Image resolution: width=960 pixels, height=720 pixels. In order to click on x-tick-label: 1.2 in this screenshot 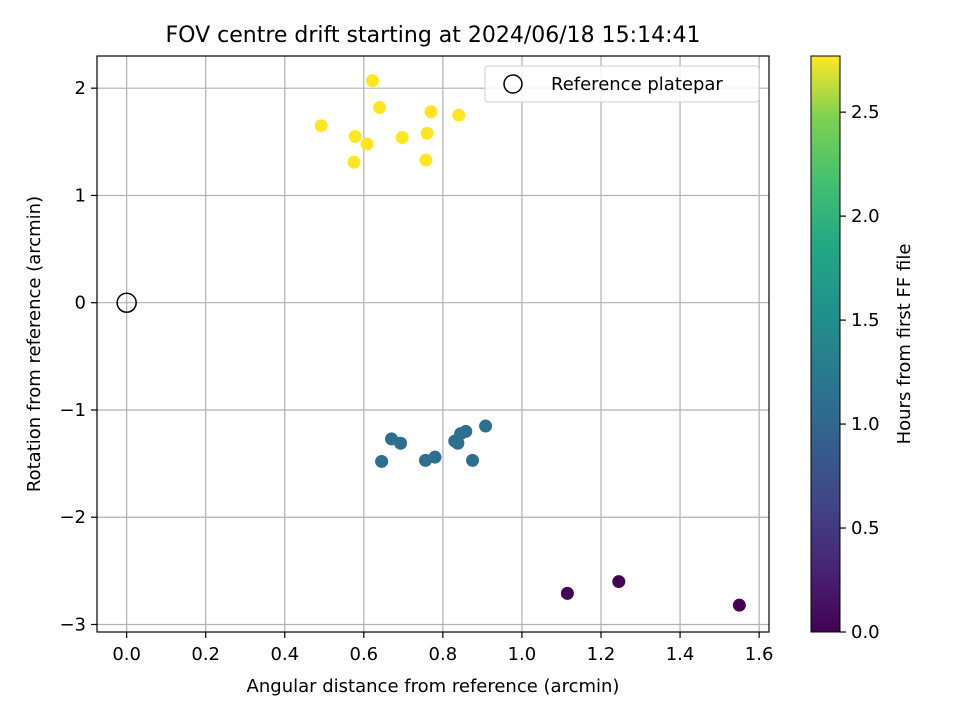, I will do `click(601, 654)`.